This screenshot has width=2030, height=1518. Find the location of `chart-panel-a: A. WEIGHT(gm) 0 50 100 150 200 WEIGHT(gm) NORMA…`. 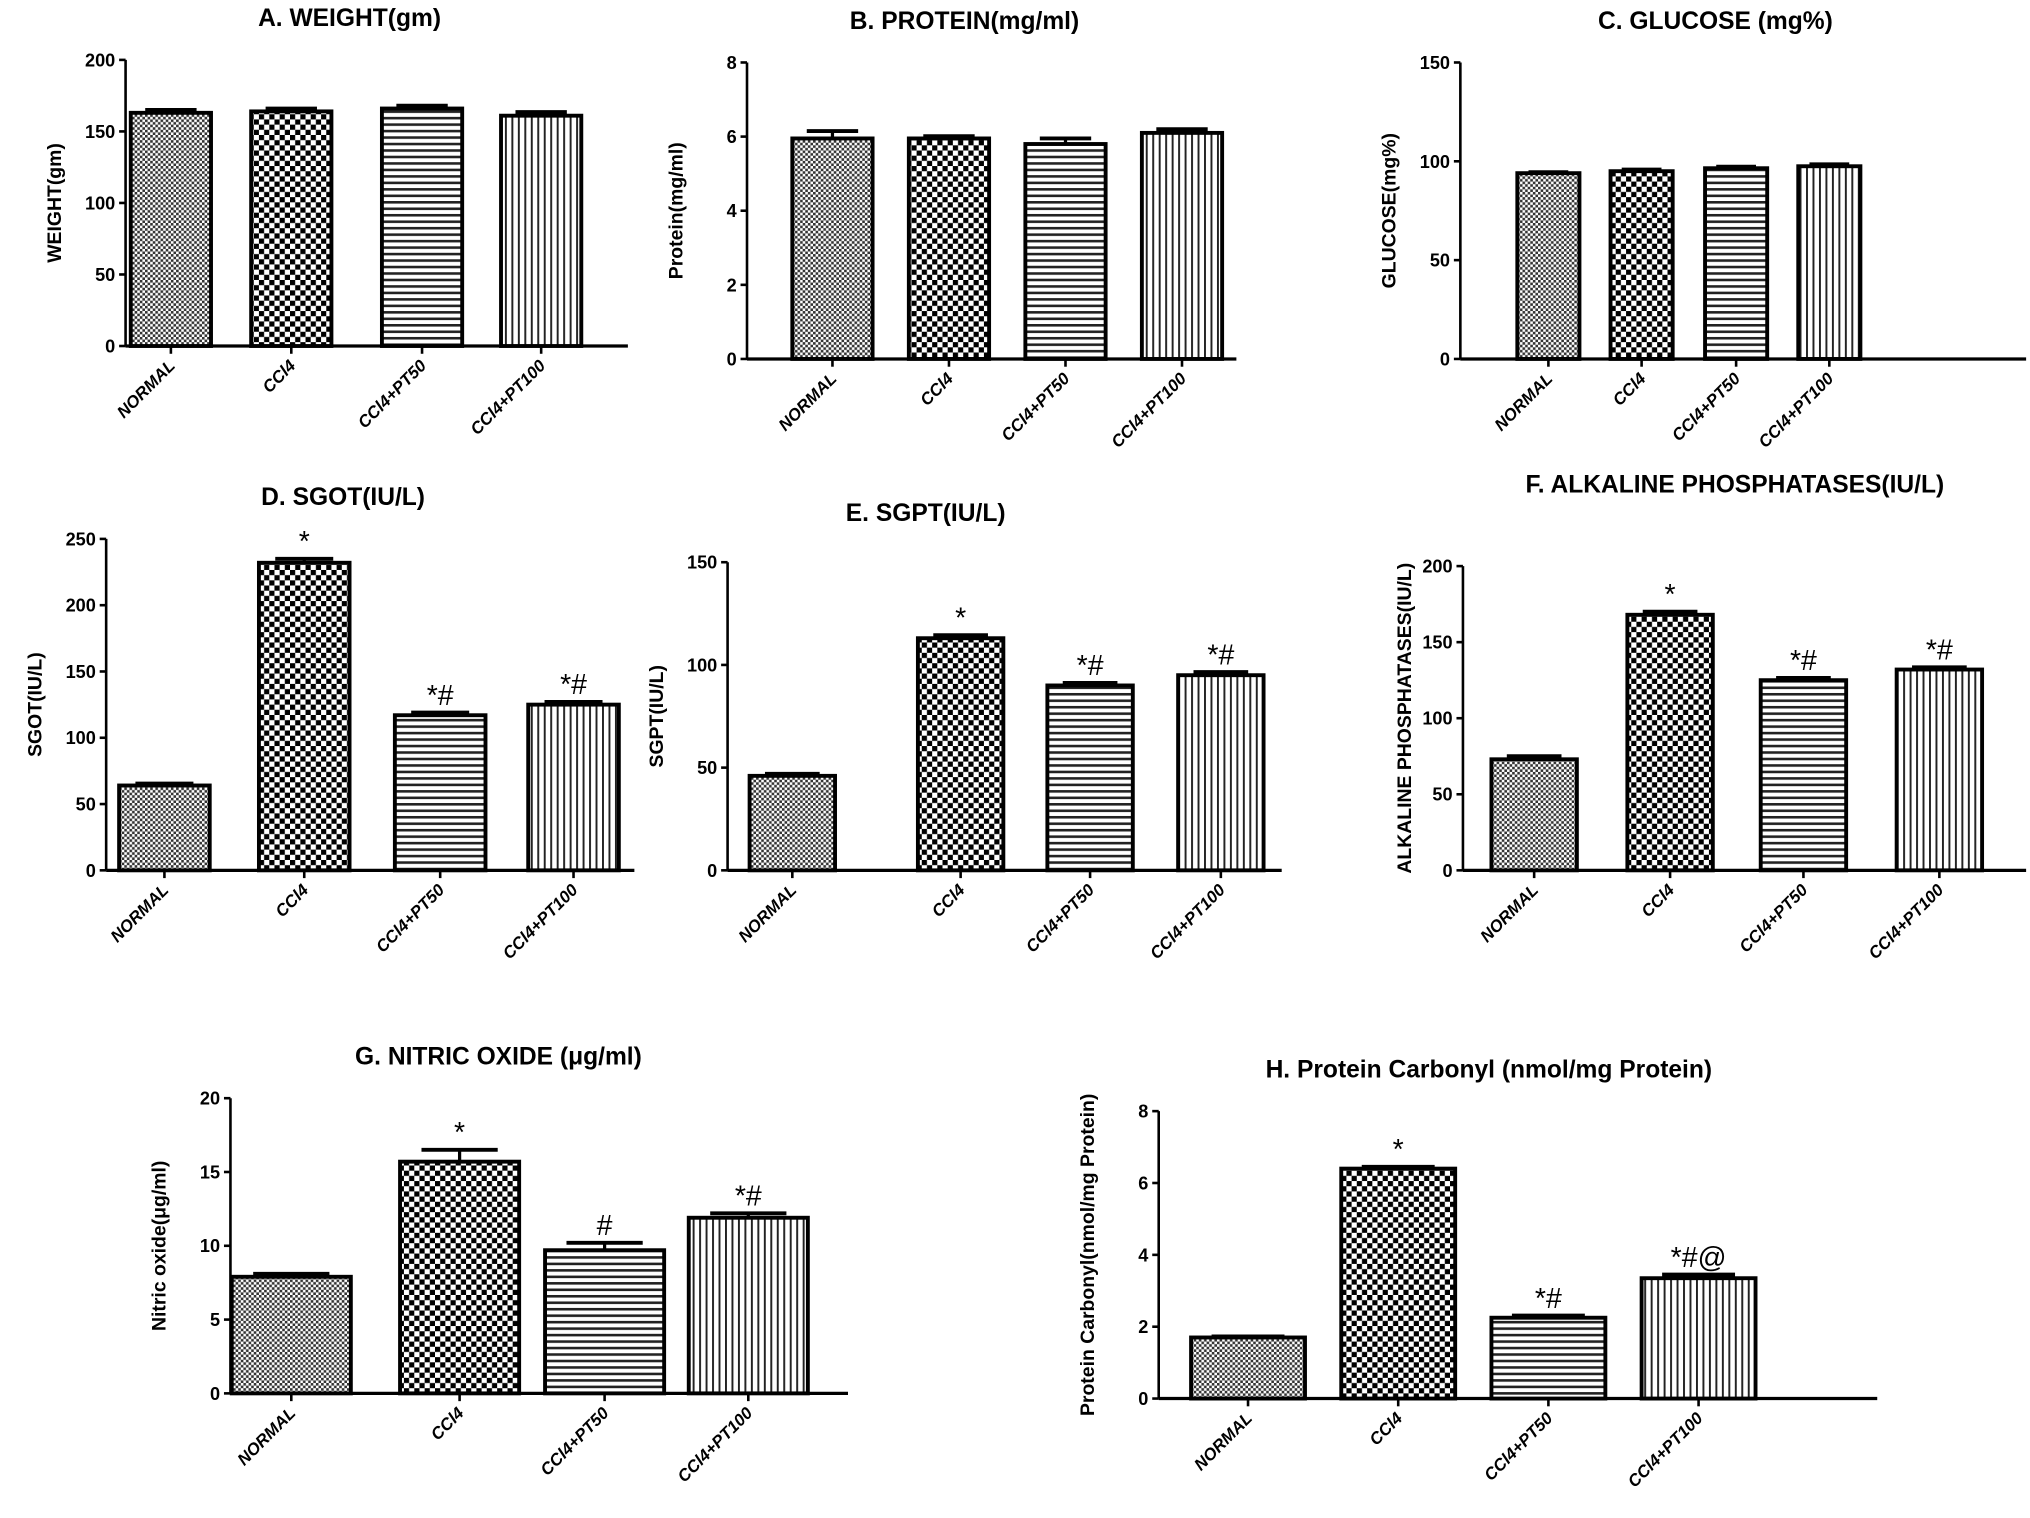

chart-panel-a: A. WEIGHT(gm) 0 50 100 150 200 WEIGHT(gm) NORMA… is located at coordinates (336, 222).